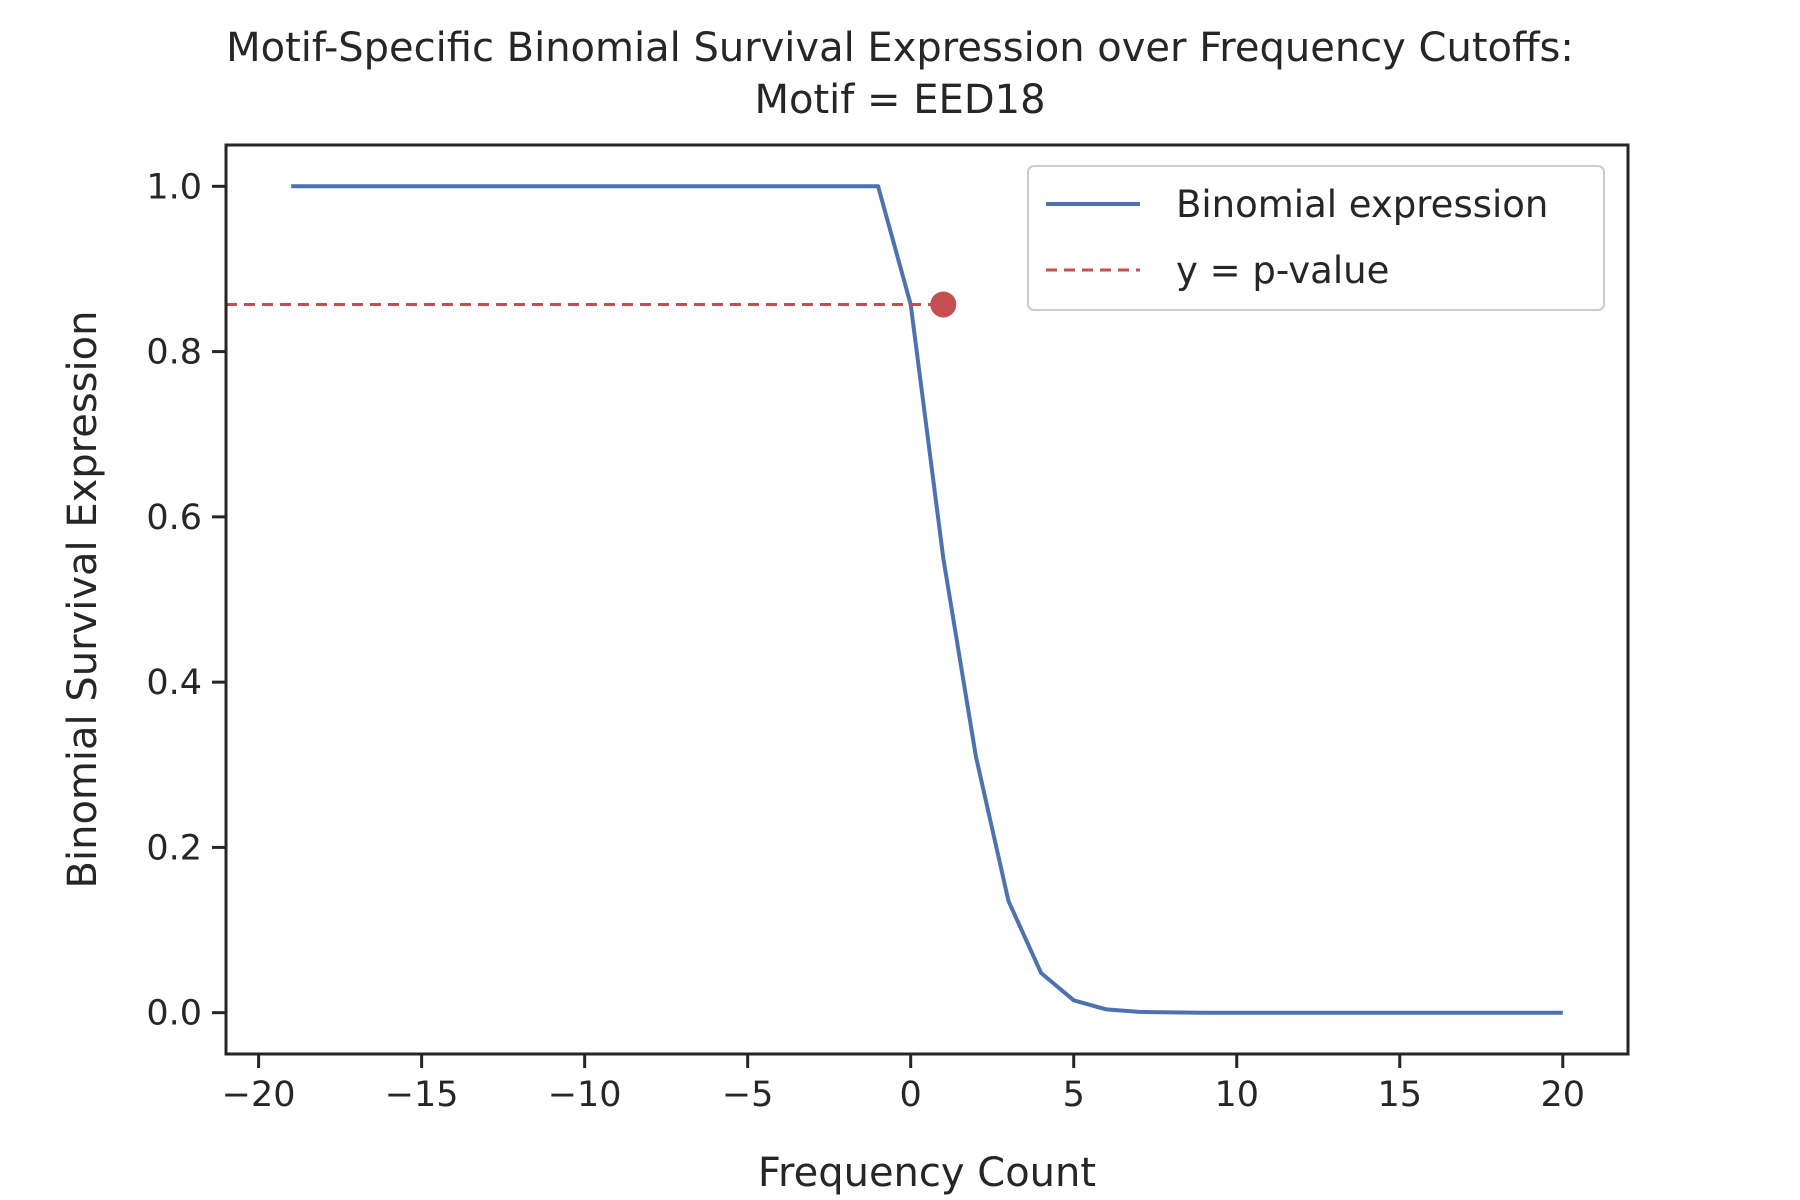 Image resolution: width=1800 pixels, height=1200 pixels. What do you see at coordinates (422, 1095) in the screenshot?
I see `x-tick-label: −15` at bounding box center [422, 1095].